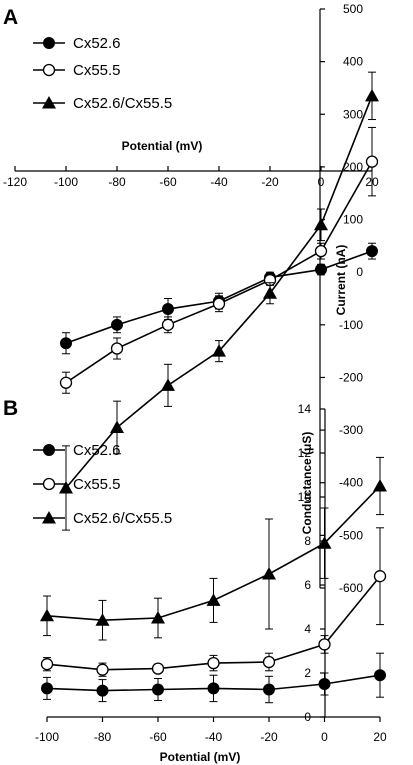 Image resolution: width=413 pixels, height=765 pixels. I want to click on y-tick-label: -200, so click(351, 377).